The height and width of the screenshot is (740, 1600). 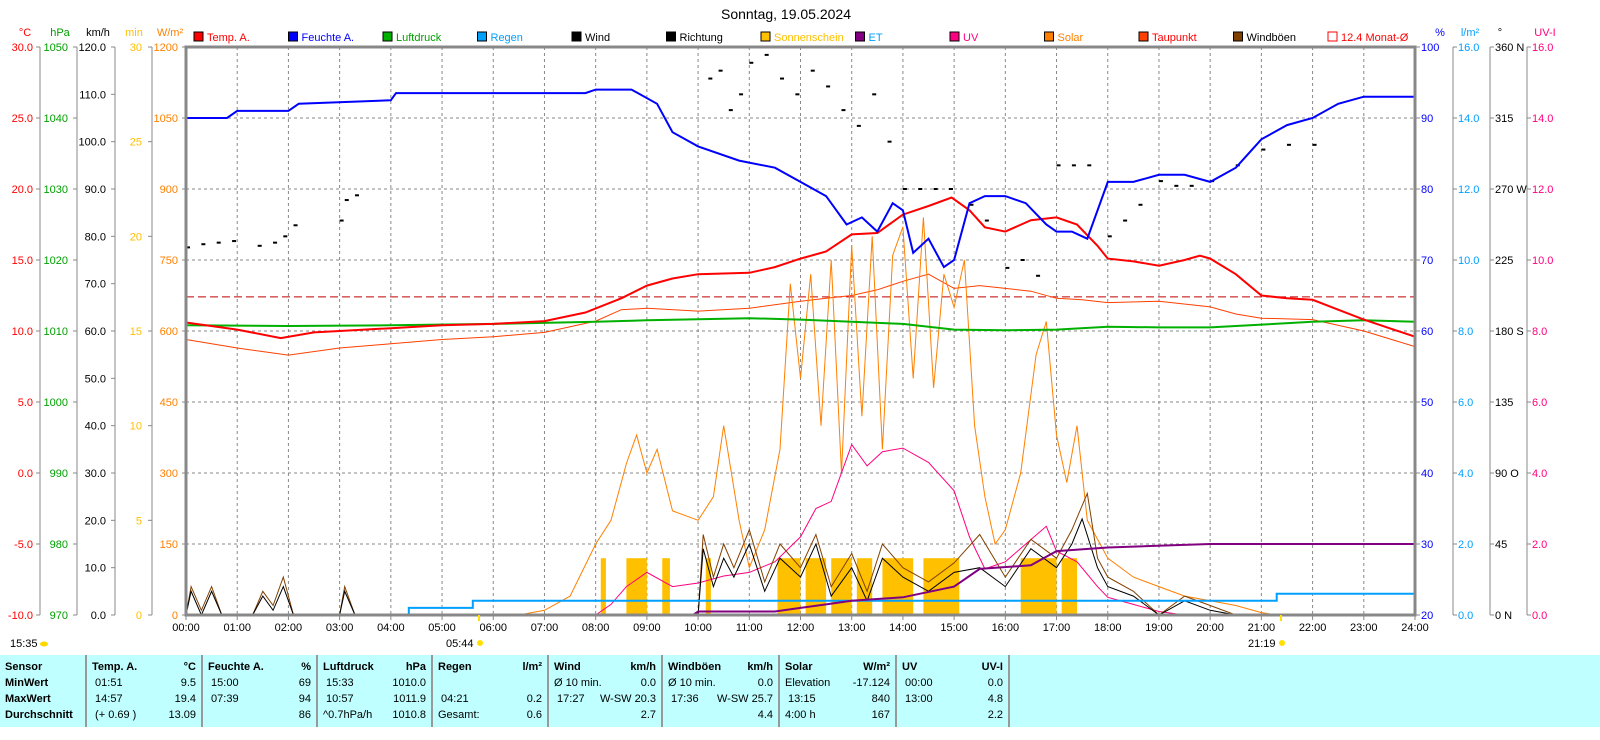 What do you see at coordinates (1539, 332) in the screenshot?
I see `axis-tick-label-uvi: 8.0` at bounding box center [1539, 332].